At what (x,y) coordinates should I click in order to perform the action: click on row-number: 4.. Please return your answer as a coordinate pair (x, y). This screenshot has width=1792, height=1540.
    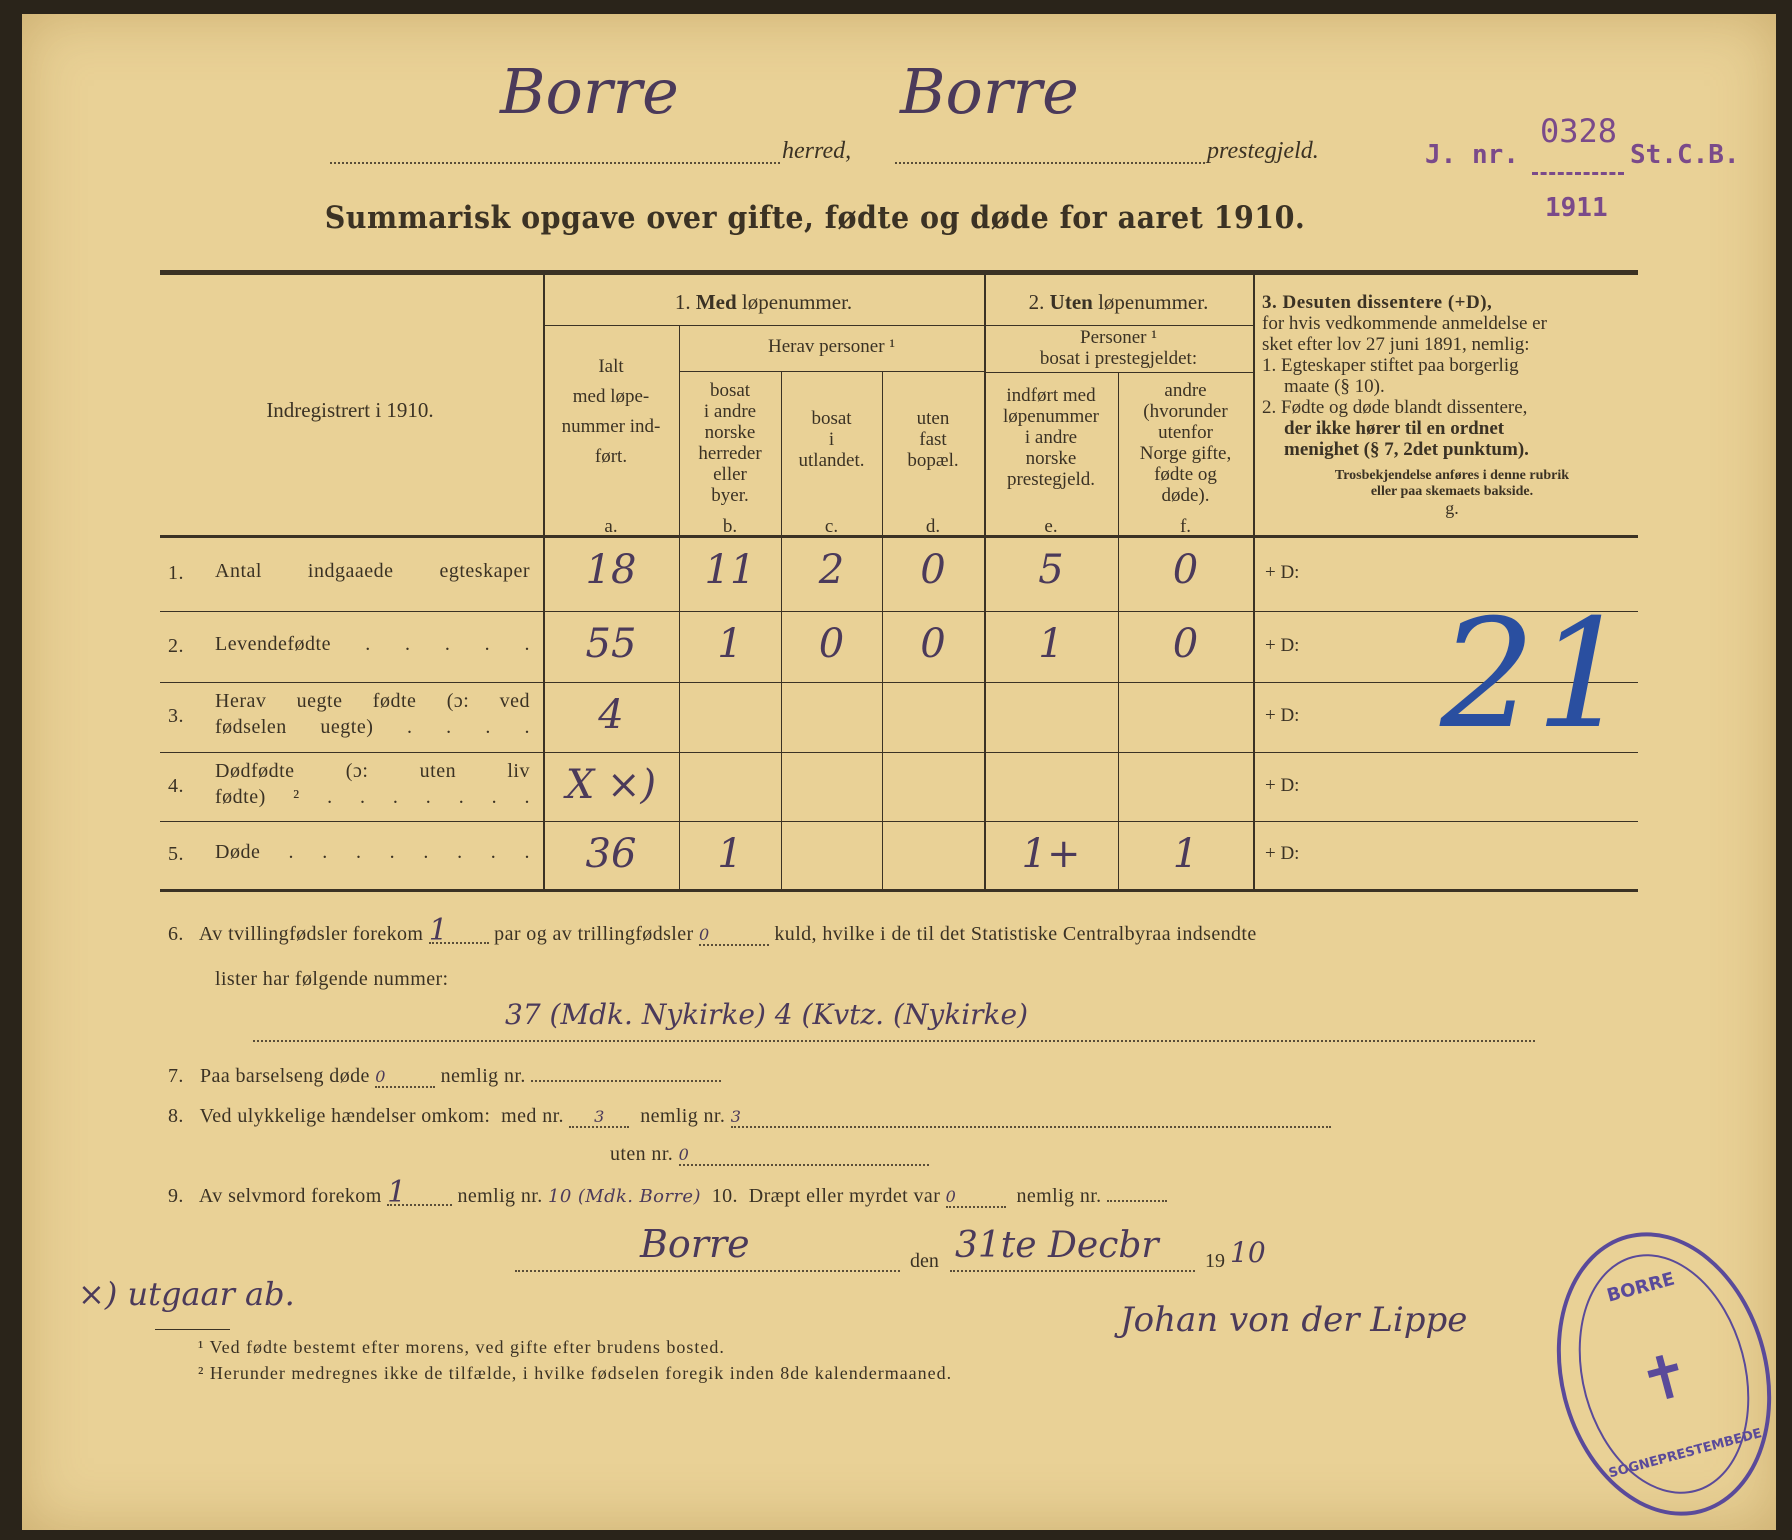
    Looking at the image, I should click on (176, 785).